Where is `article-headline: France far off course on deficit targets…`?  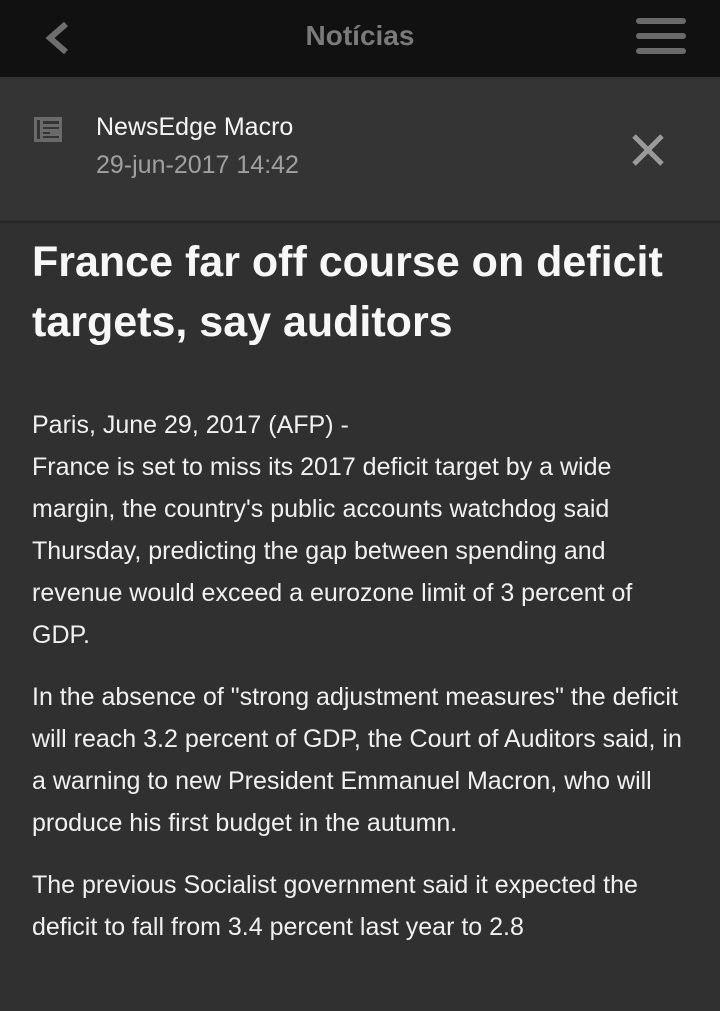 article-headline: France far off course on deficit targets… is located at coordinates (347, 292).